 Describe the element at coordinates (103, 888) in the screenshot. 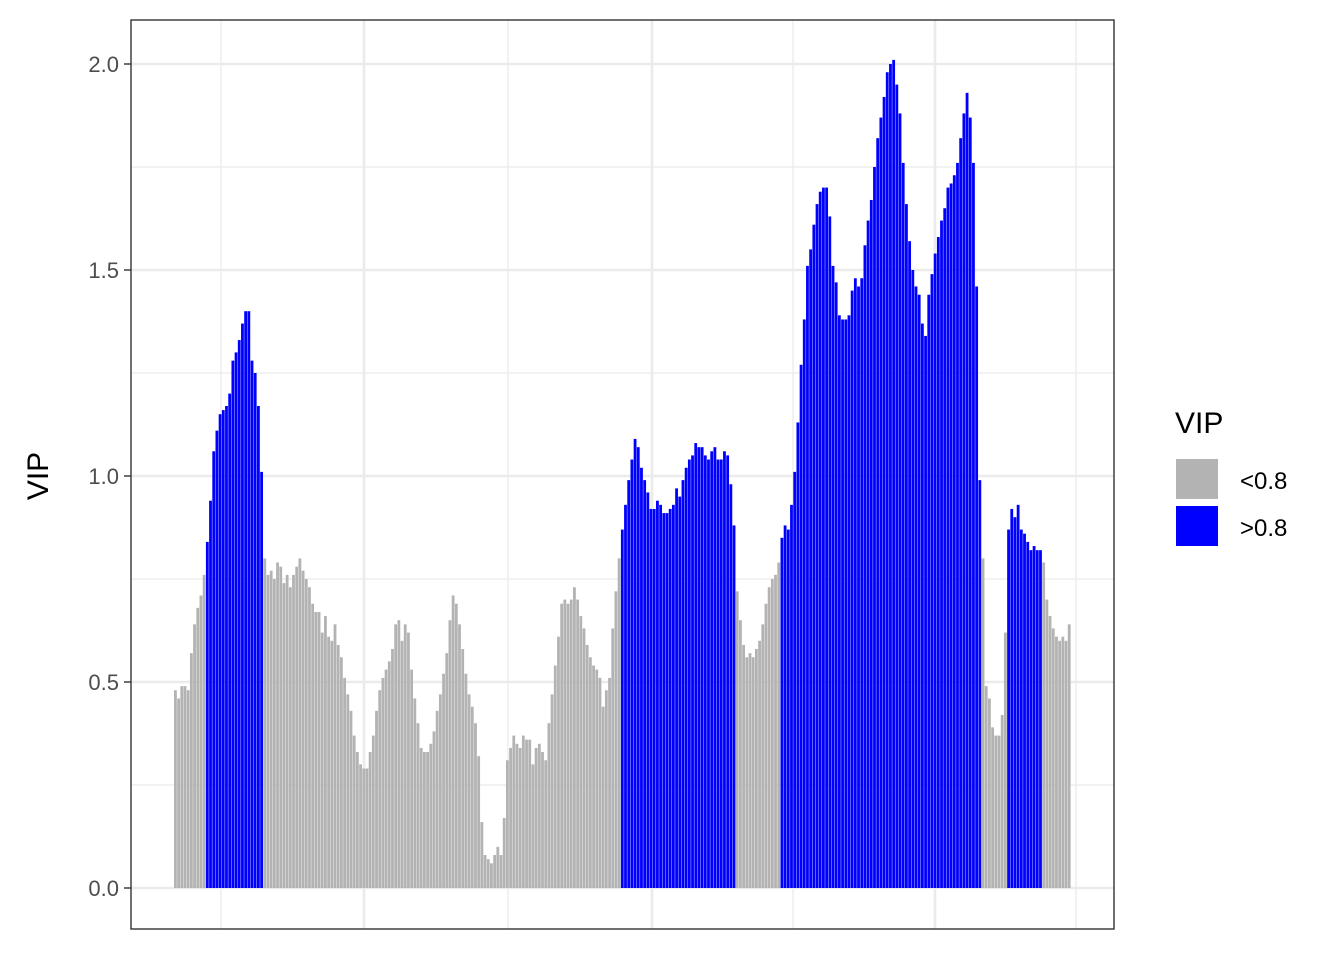

I see `y-tick-label-0: 0.0` at that location.